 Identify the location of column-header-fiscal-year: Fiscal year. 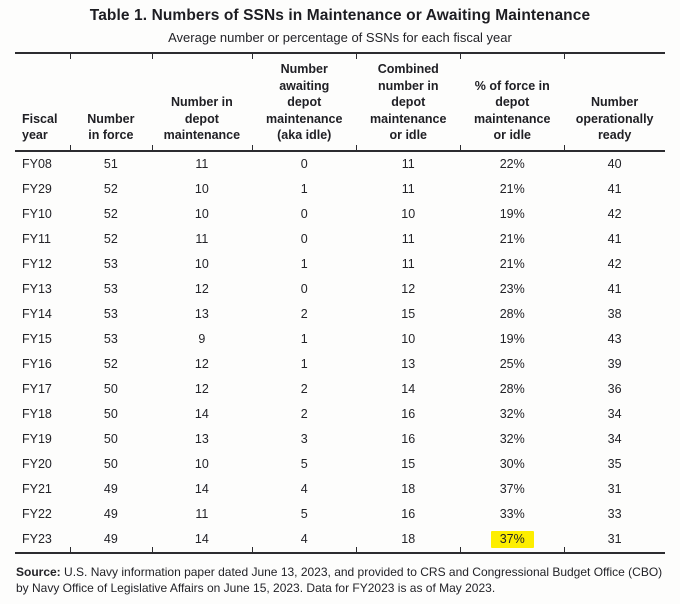
(40, 127).